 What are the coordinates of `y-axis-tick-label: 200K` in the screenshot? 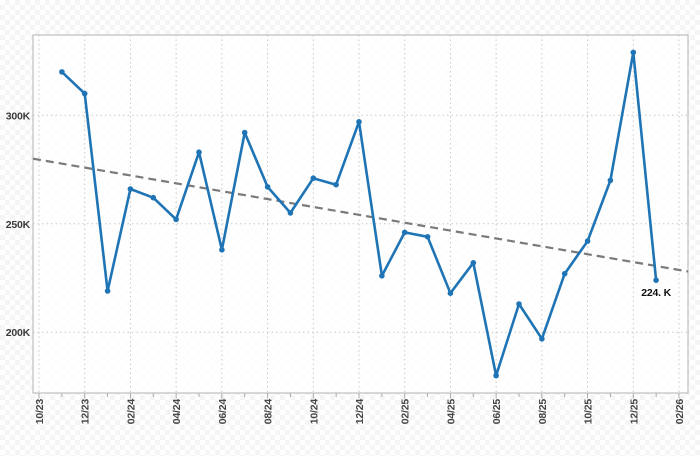 It's located at (18, 333).